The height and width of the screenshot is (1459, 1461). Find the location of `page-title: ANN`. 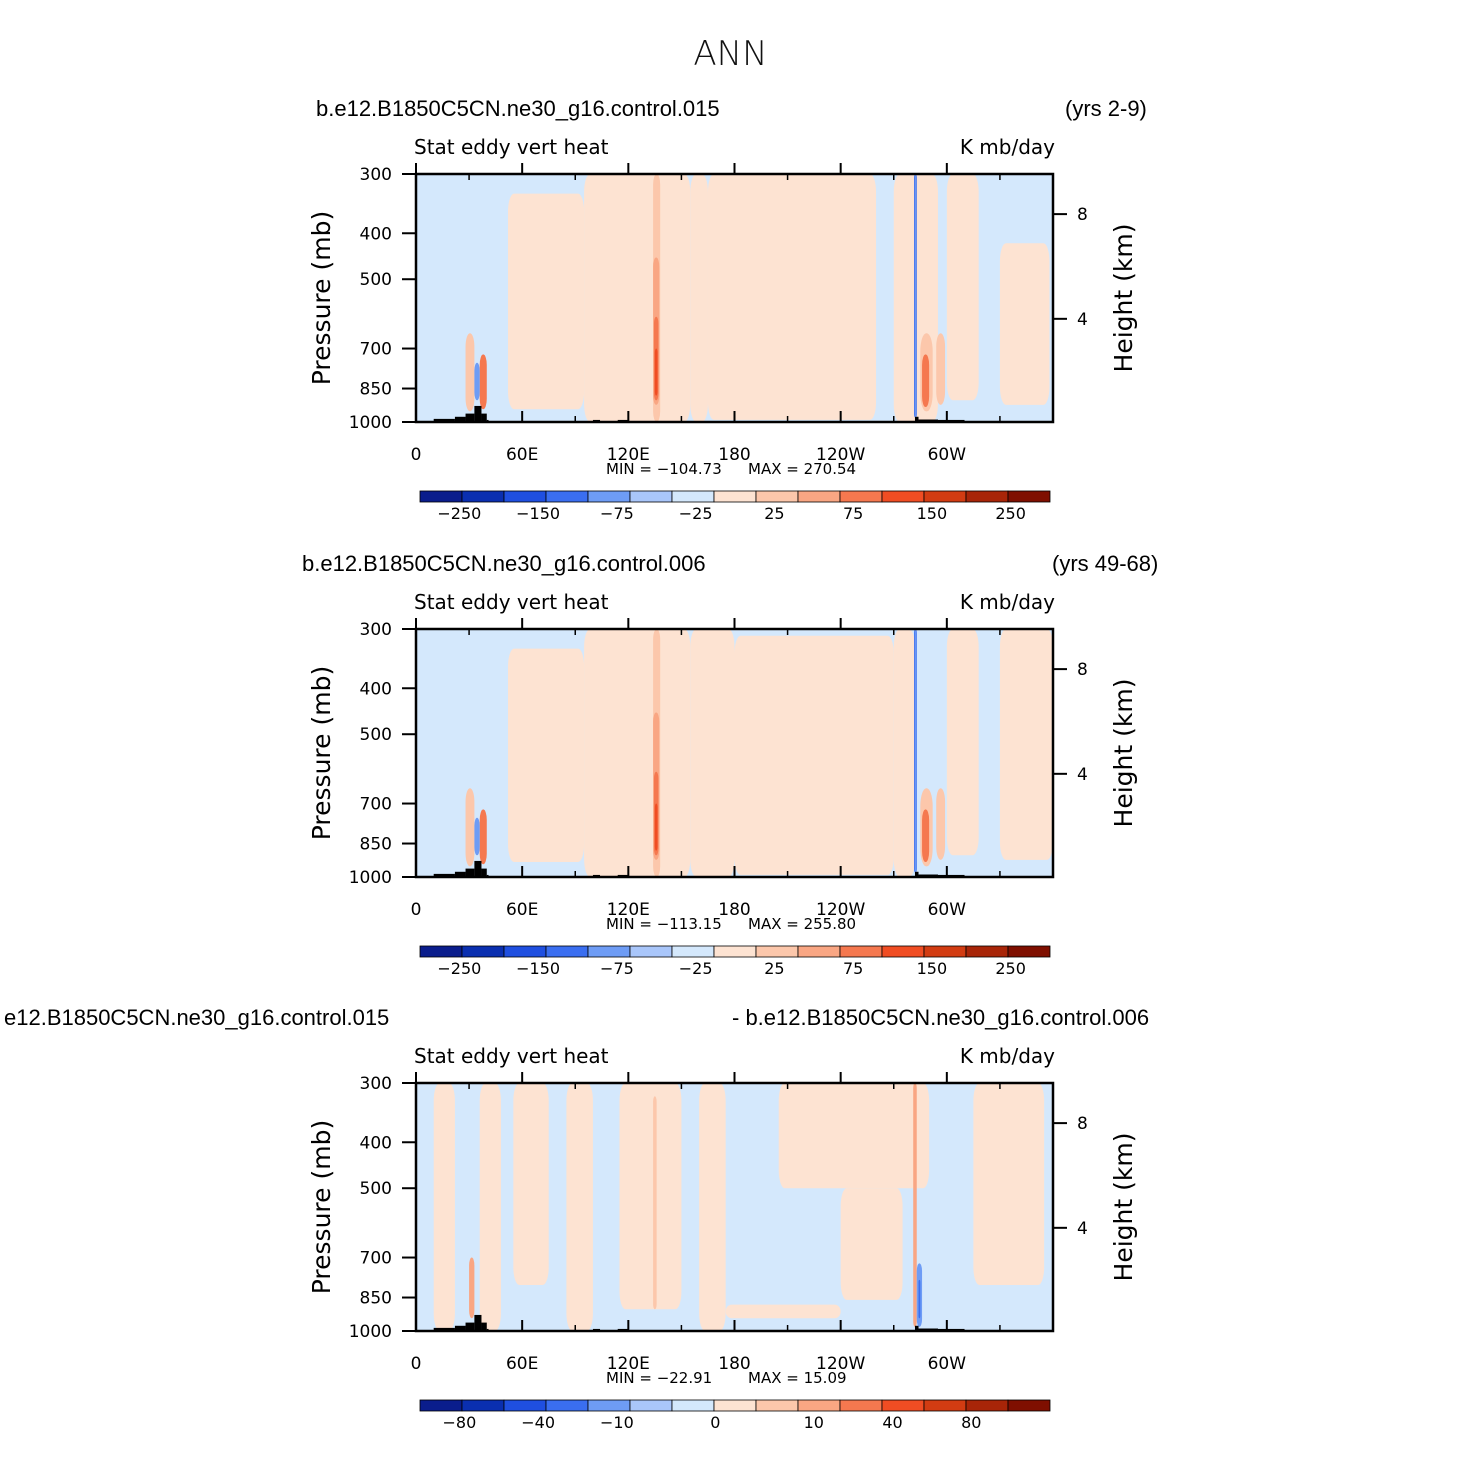

page-title: ANN is located at coordinates (730, 54).